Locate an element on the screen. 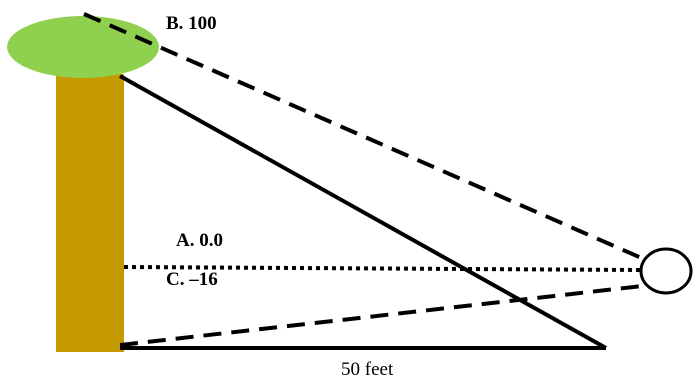 This screenshot has height=381, width=694. observer-eye is located at coordinates (666, 271).